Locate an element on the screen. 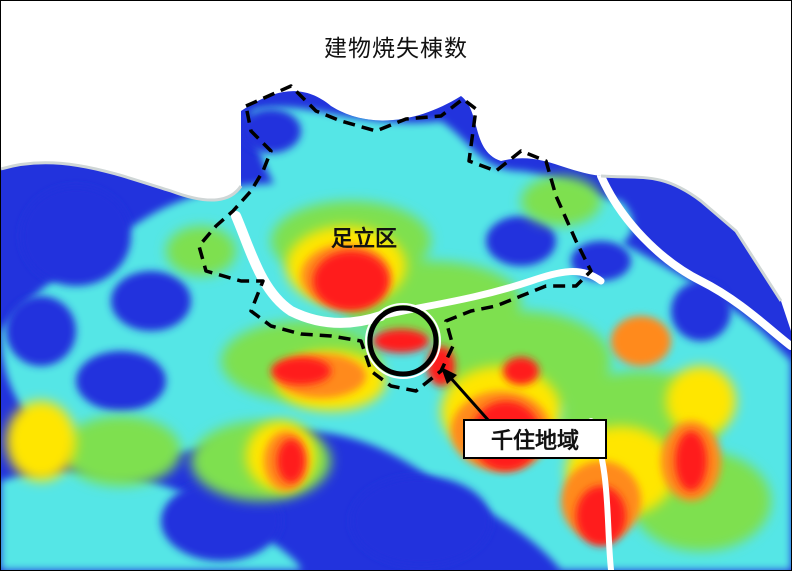  callout-label: 千住地域 is located at coordinates (535, 439).